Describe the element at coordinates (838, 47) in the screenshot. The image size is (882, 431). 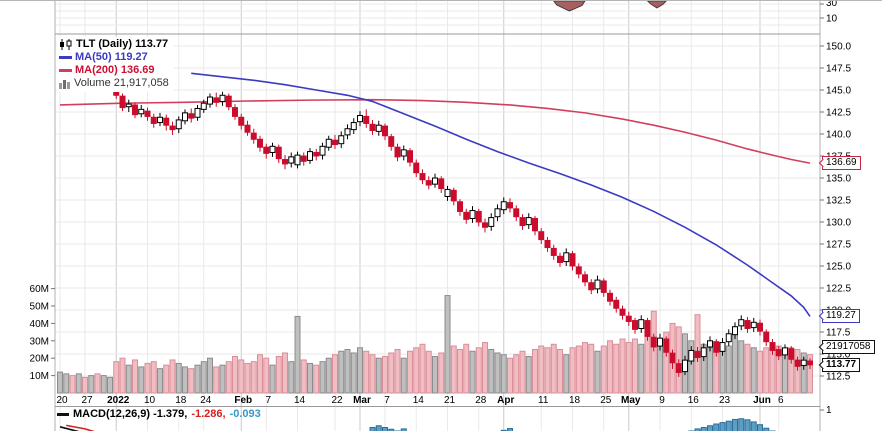
I see `price-axis-label: 150.0` at that location.